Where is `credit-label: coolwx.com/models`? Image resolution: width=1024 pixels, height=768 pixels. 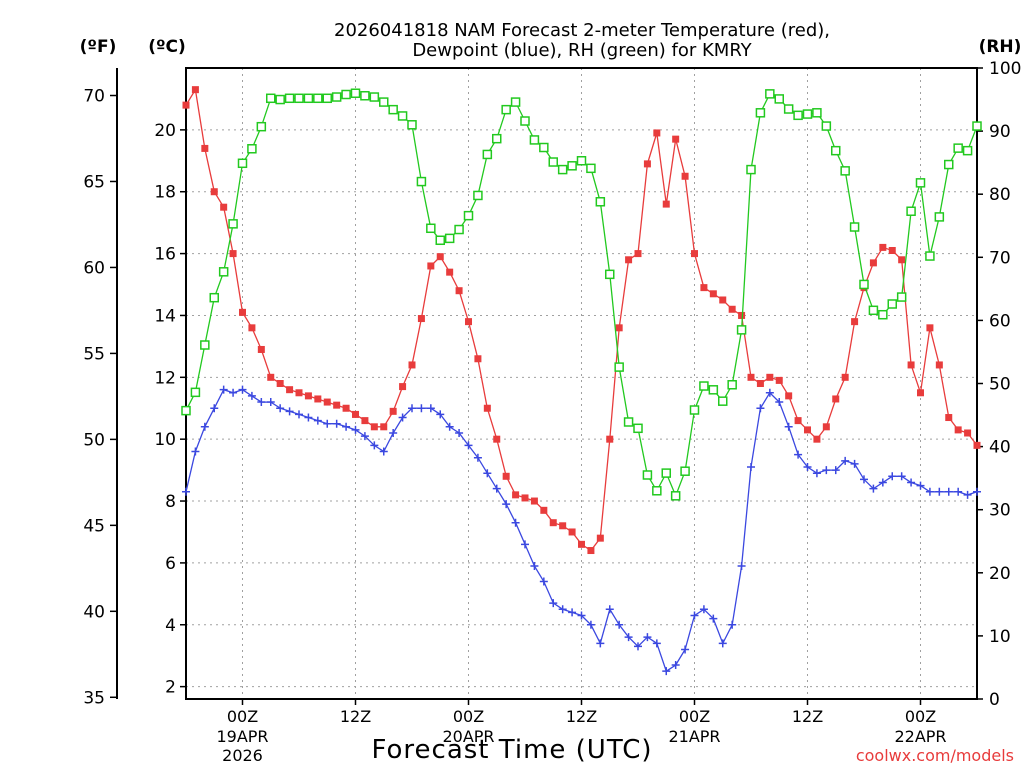 credit-label: coolwx.com/models is located at coordinates (935, 755).